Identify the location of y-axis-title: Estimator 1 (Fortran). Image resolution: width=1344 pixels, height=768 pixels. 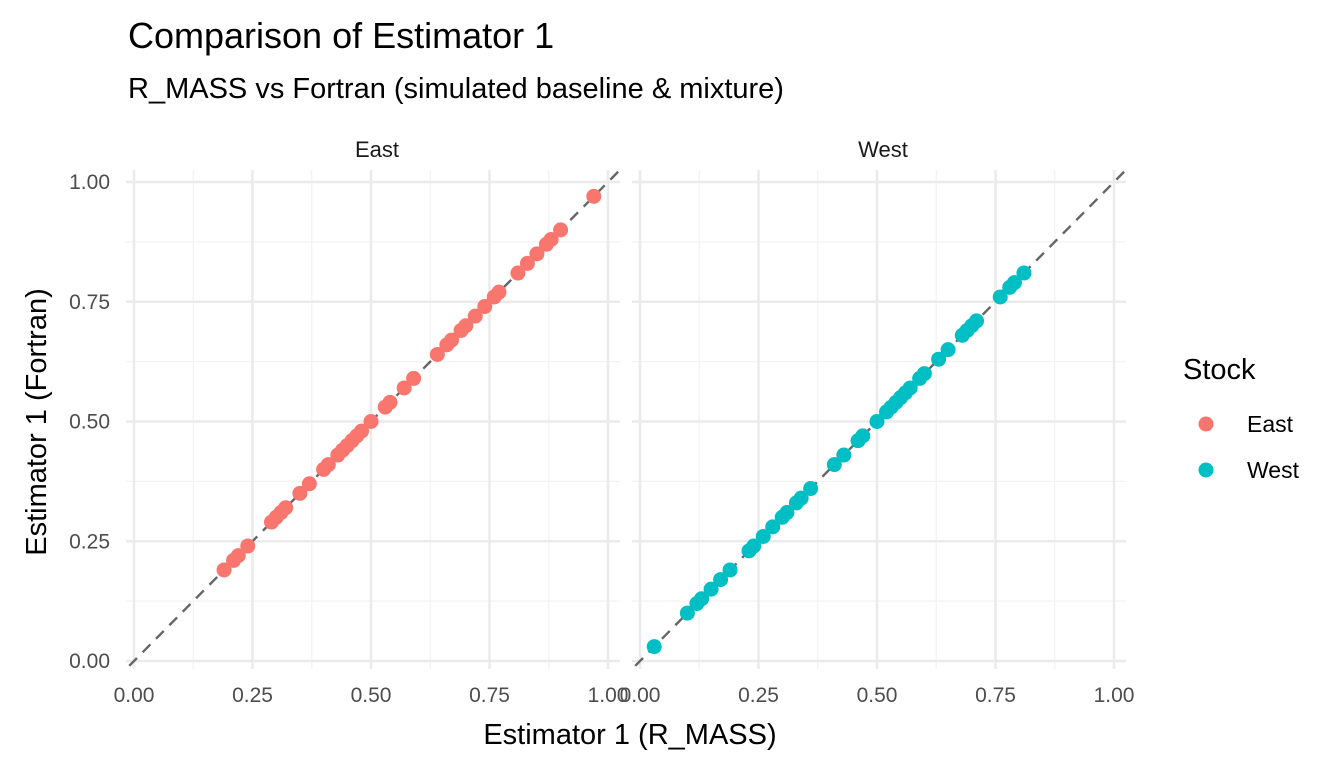
(37, 422).